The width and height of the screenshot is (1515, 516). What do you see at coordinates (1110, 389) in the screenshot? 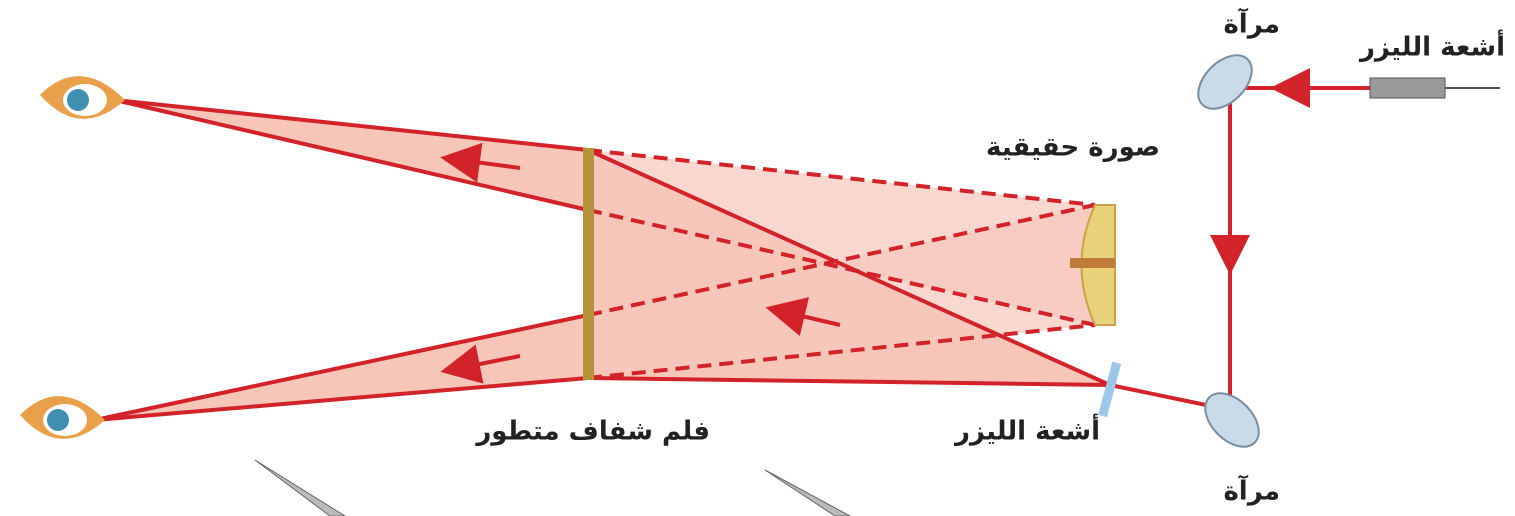
I see `lens` at bounding box center [1110, 389].